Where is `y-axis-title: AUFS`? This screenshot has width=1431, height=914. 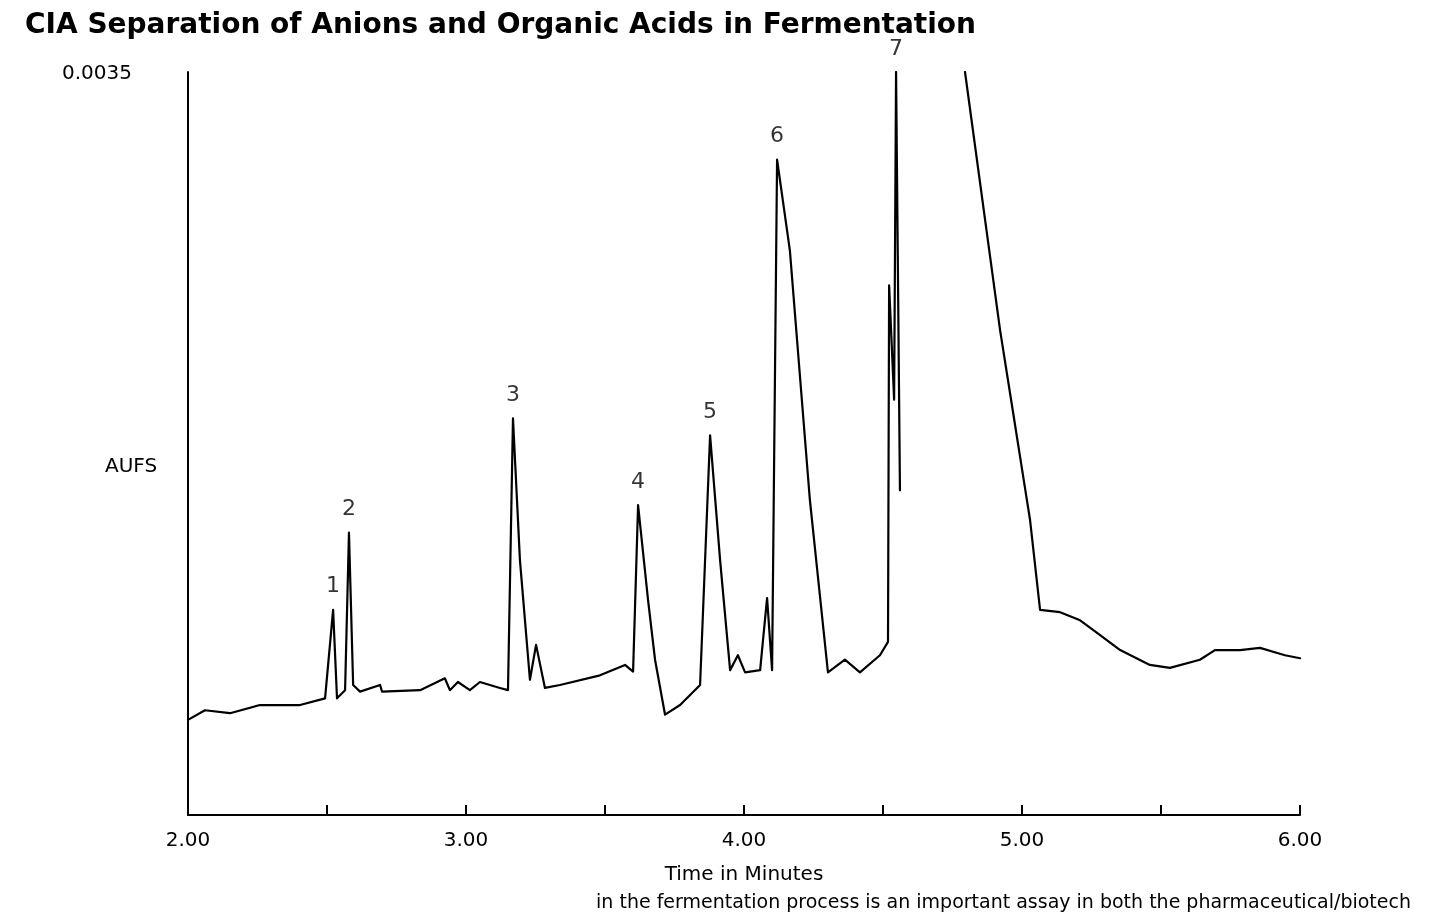 y-axis-title: AUFS is located at coordinates (131, 465).